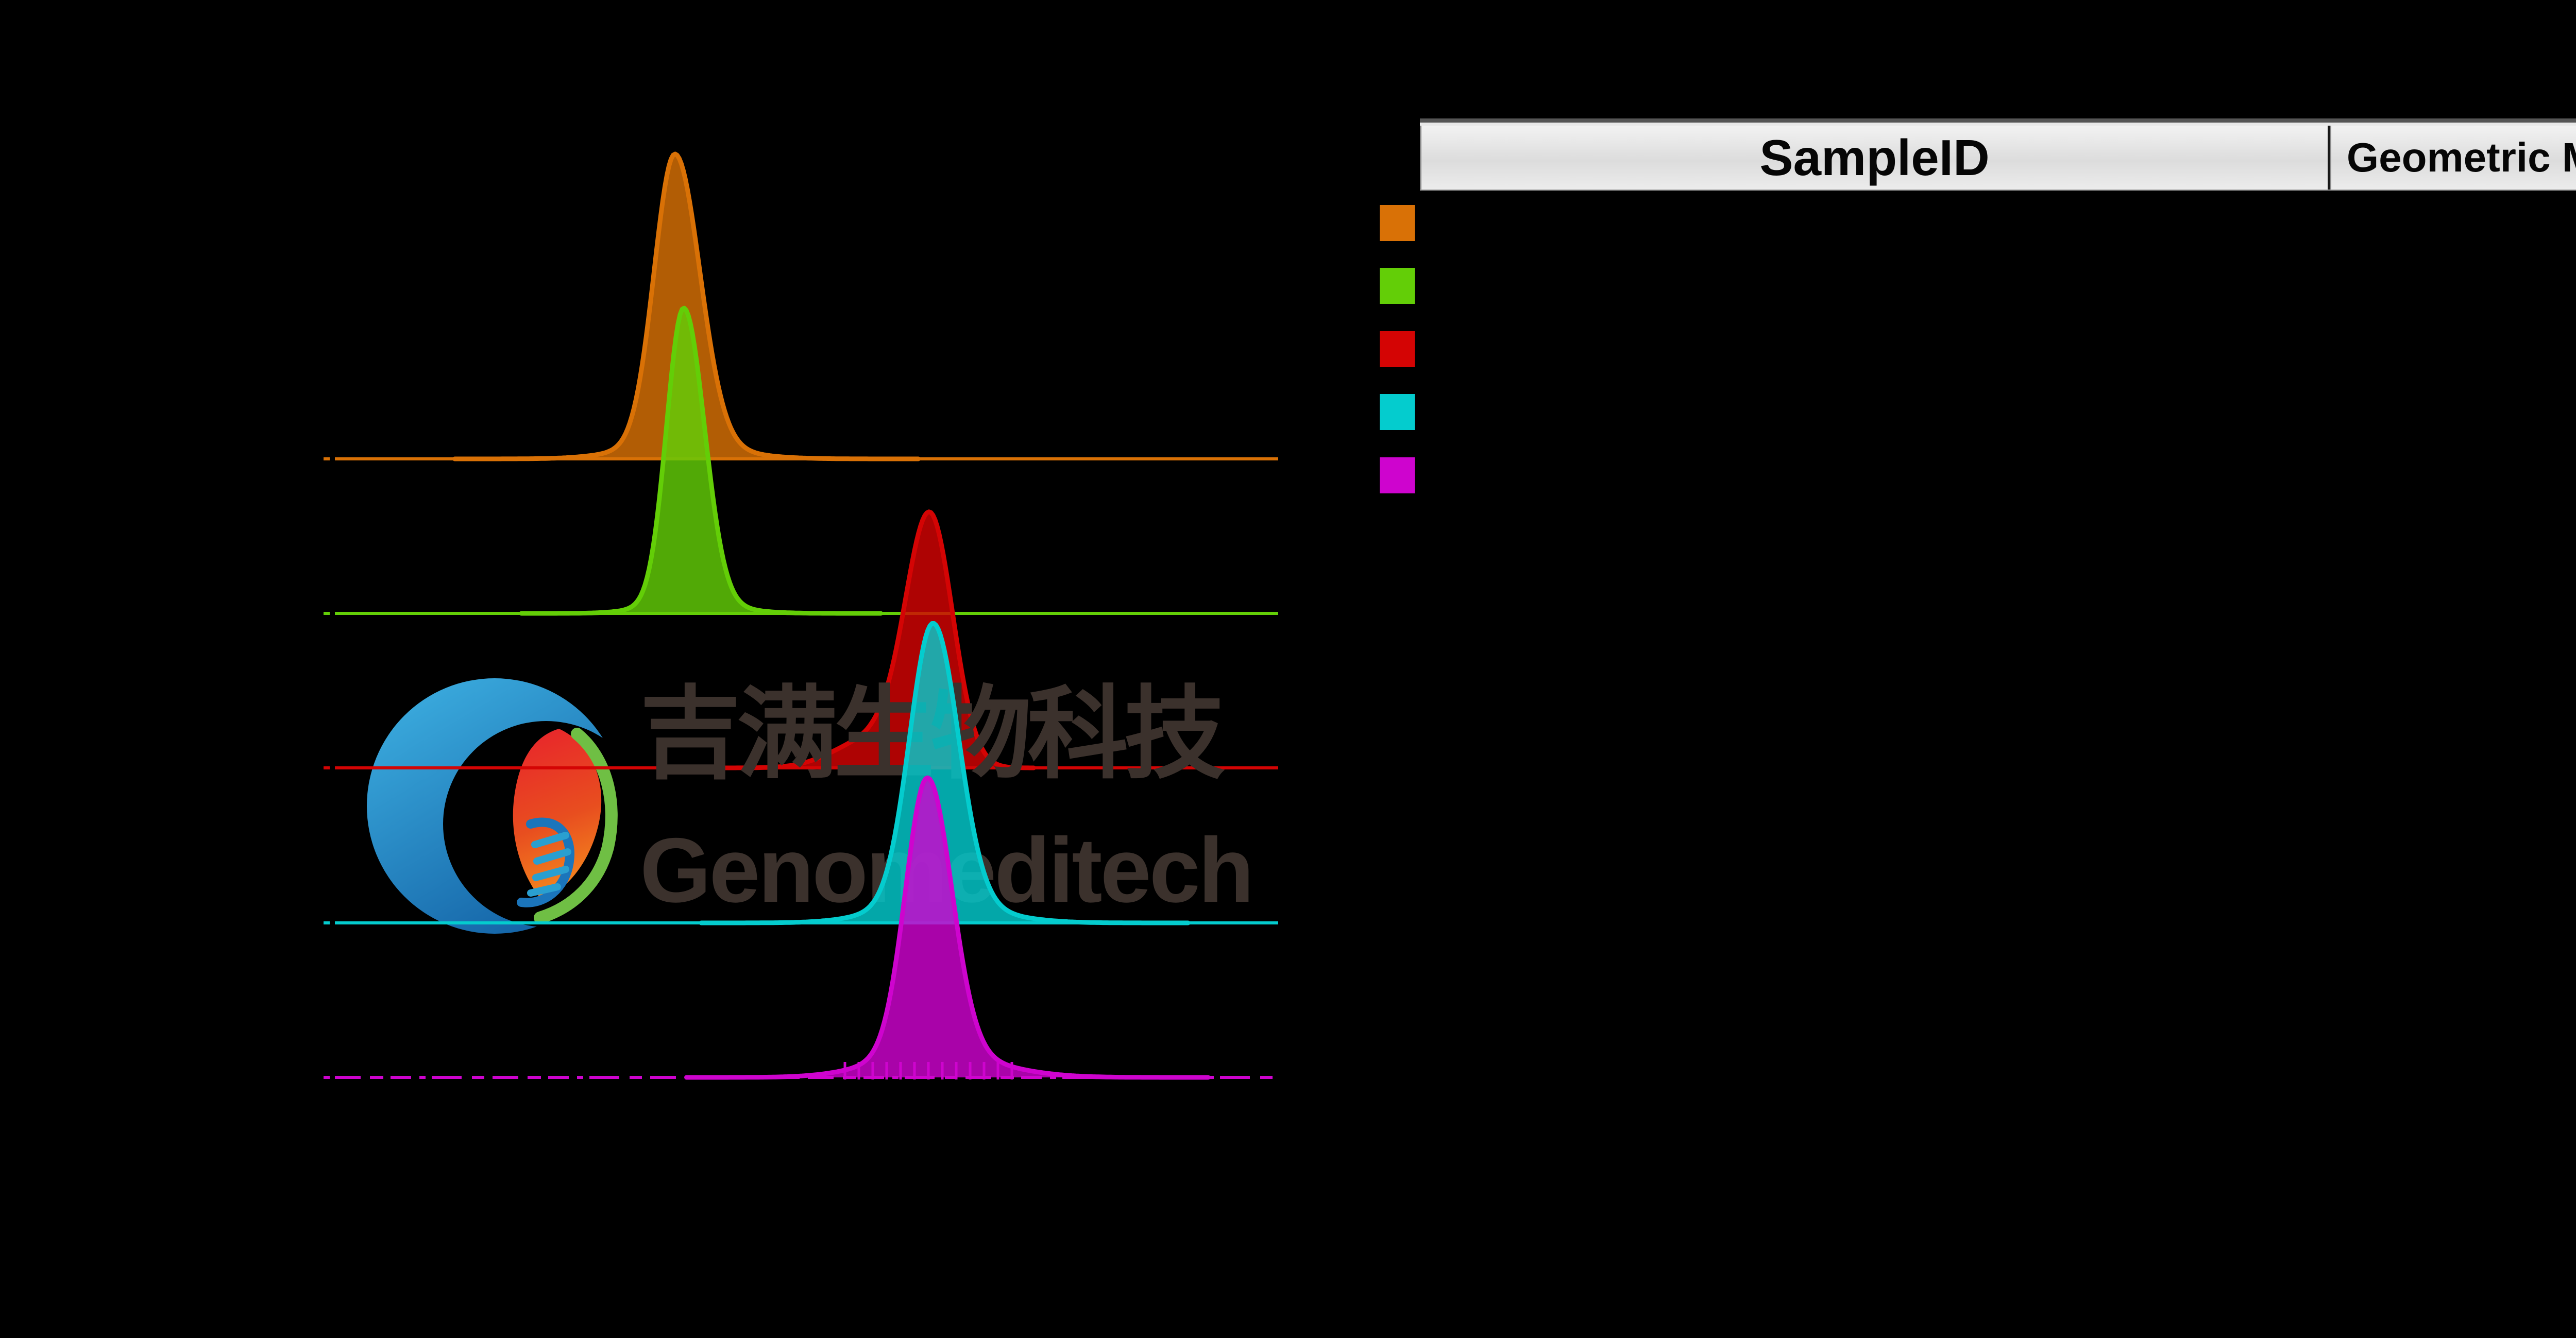 Image resolution: width=2576 pixels, height=1338 pixels. What do you see at coordinates (549, 864) in the screenshot?
I see `logo-dna-rungs-icon` at bounding box center [549, 864].